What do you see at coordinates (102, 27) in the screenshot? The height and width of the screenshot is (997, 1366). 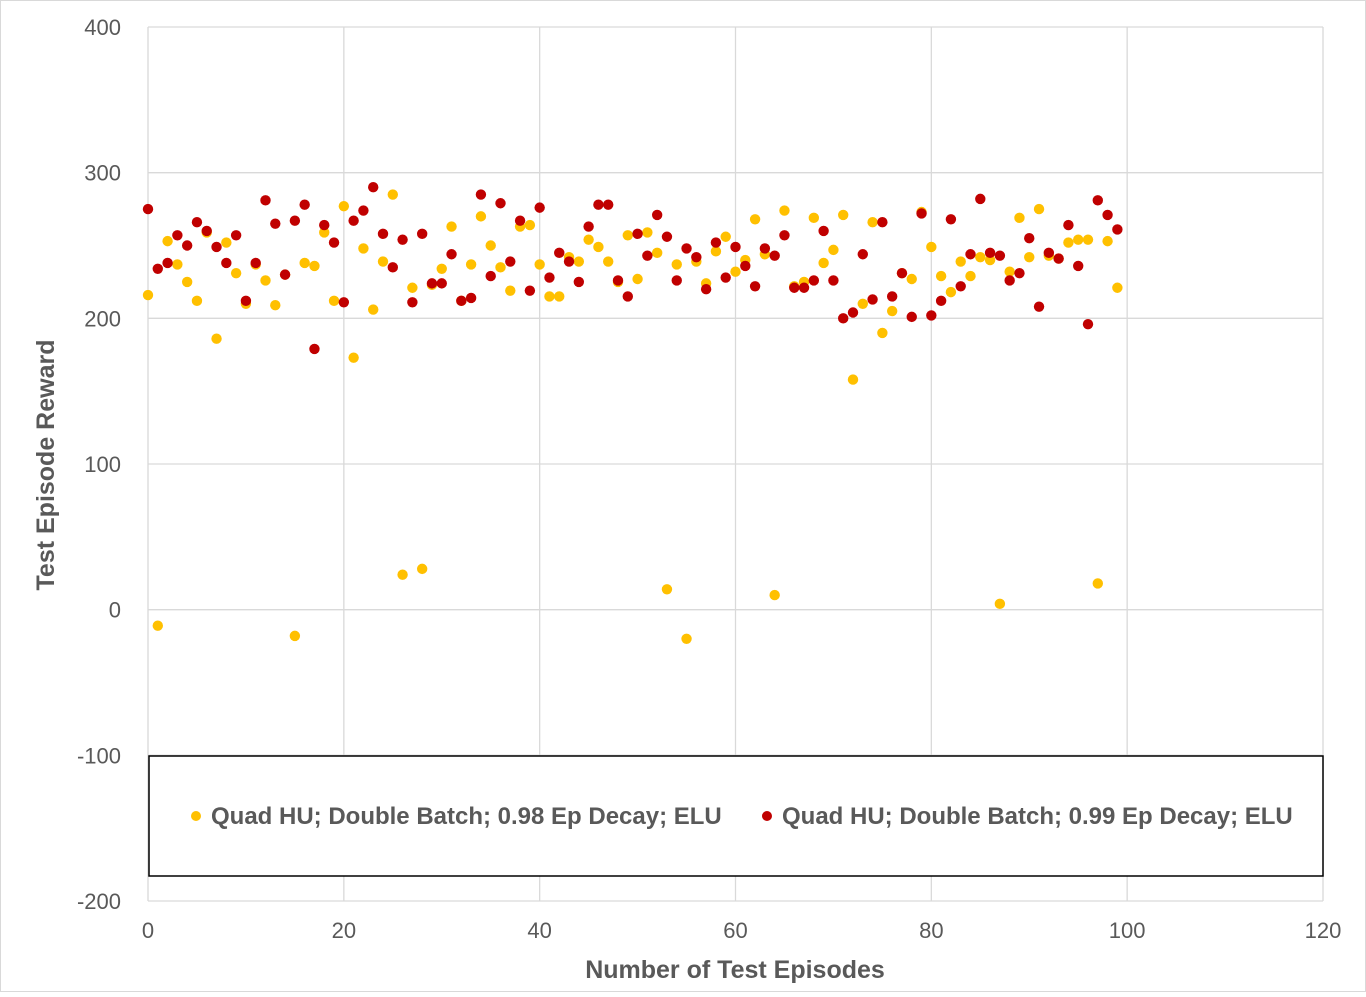 I see `y-tick-label: 400` at bounding box center [102, 27].